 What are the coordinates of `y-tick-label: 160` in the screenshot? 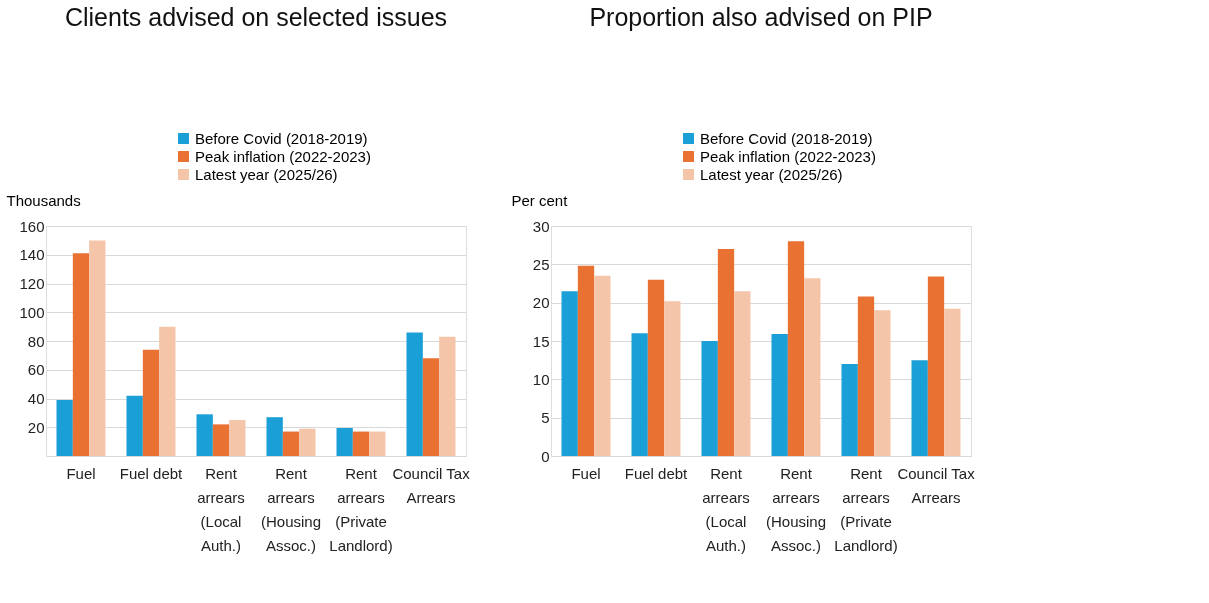 It's located at (32, 226).